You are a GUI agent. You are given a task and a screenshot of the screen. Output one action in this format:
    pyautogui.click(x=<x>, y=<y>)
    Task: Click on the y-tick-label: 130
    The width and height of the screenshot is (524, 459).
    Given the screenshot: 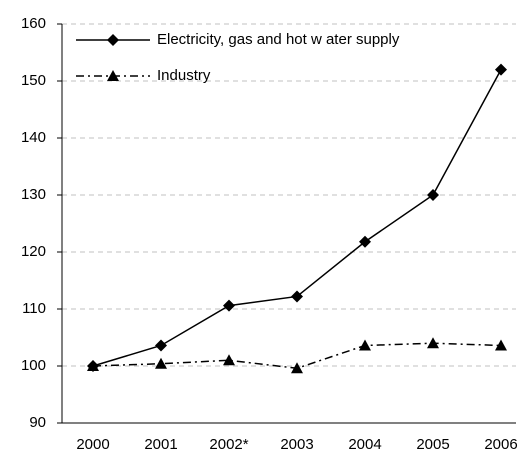 What is the action you would take?
    pyautogui.click(x=33, y=194)
    